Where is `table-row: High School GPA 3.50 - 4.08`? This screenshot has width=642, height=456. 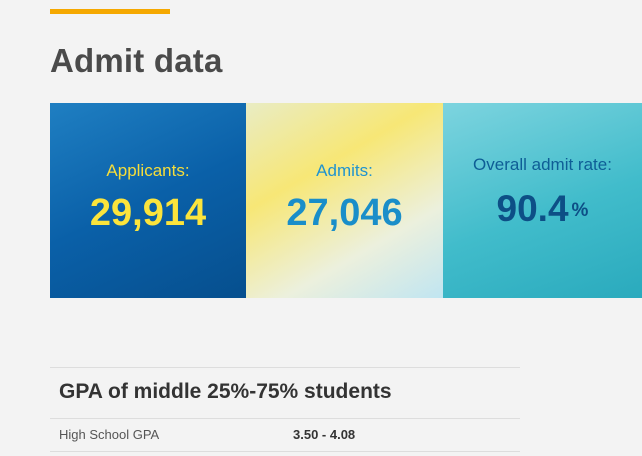 table-row: High School GPA 3.50 - 4.08 is located at coordinates (285, 435).